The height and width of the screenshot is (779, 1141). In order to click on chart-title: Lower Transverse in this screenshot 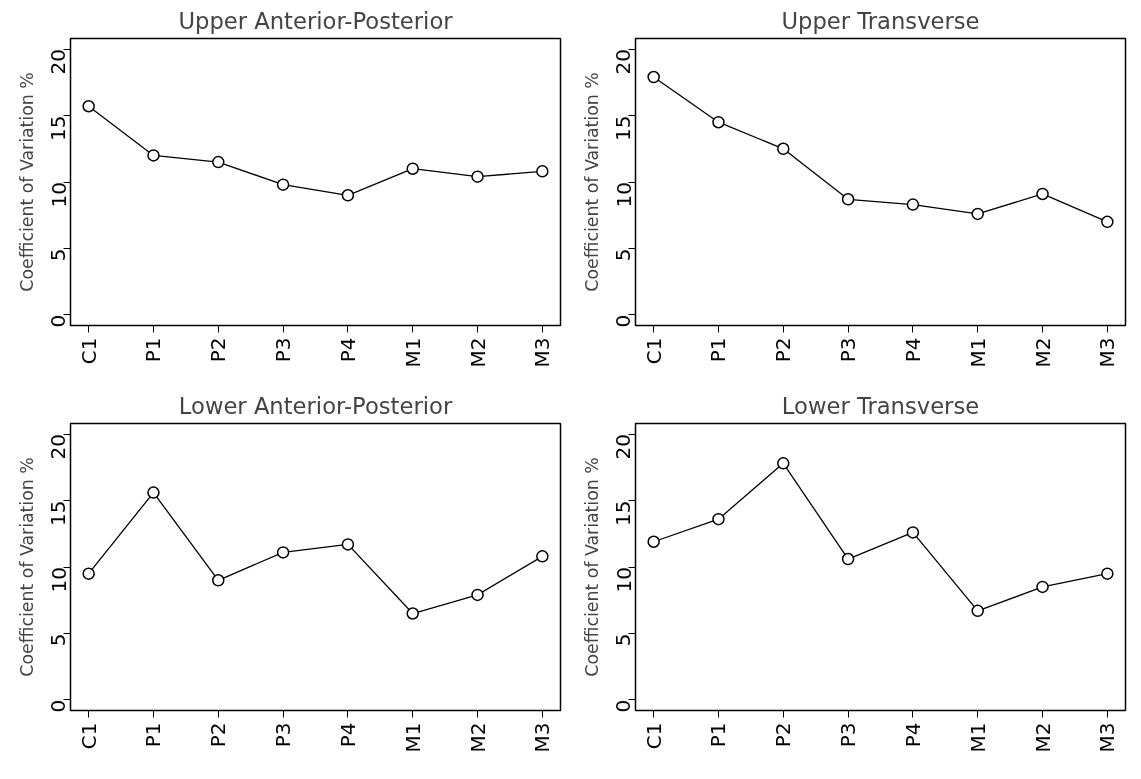, I will do `click(880, 405)`.